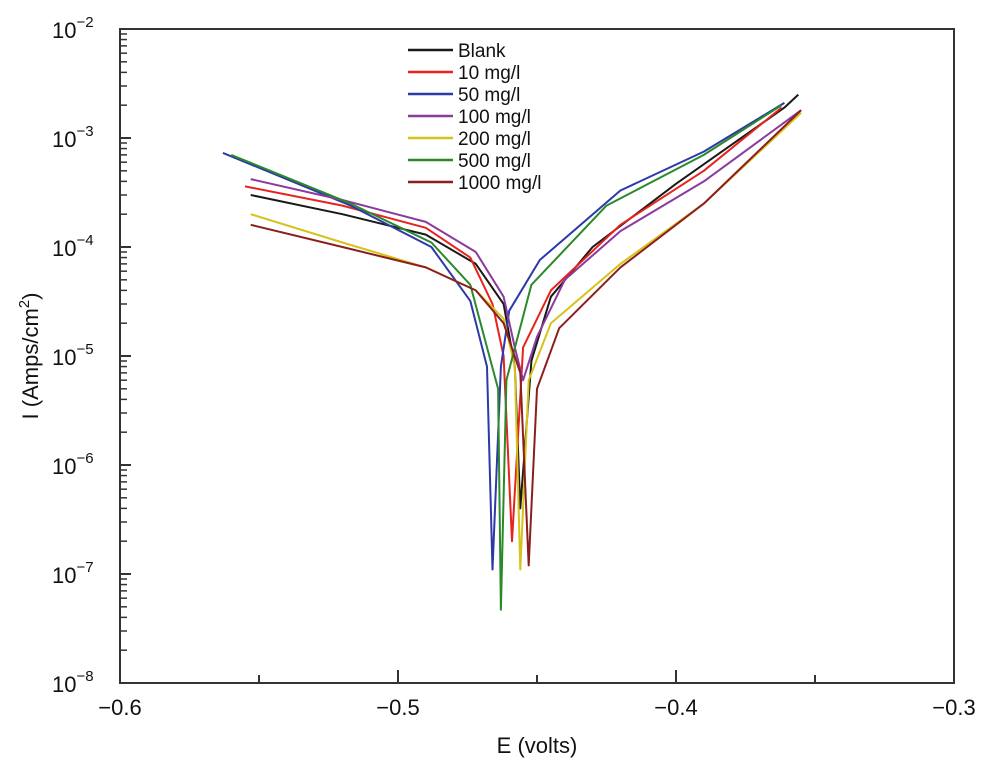 Image resolution: width=981 pixels, height=763 pixels. I want to click on y-tick-label: 10⁻⁵, so click(73, 355).